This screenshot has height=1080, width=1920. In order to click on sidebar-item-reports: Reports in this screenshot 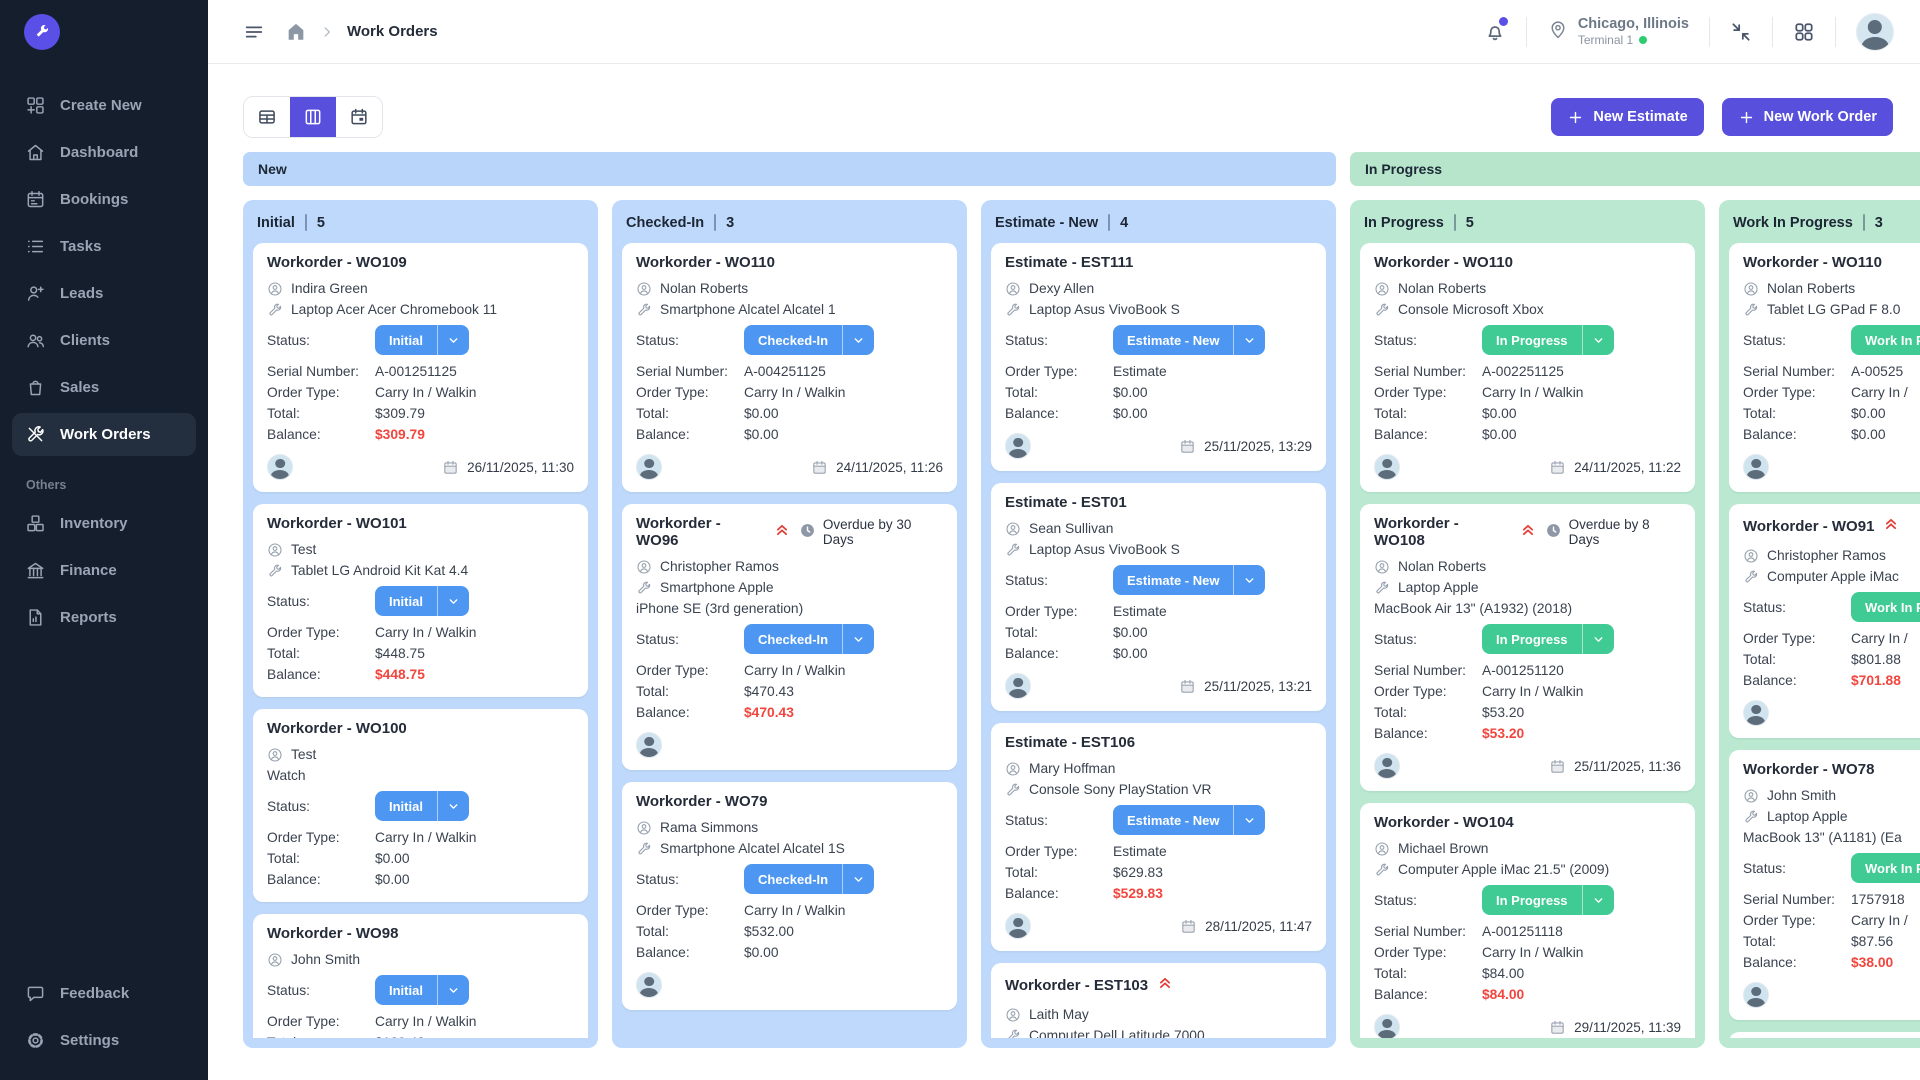, I will do `click(104, 617)`.